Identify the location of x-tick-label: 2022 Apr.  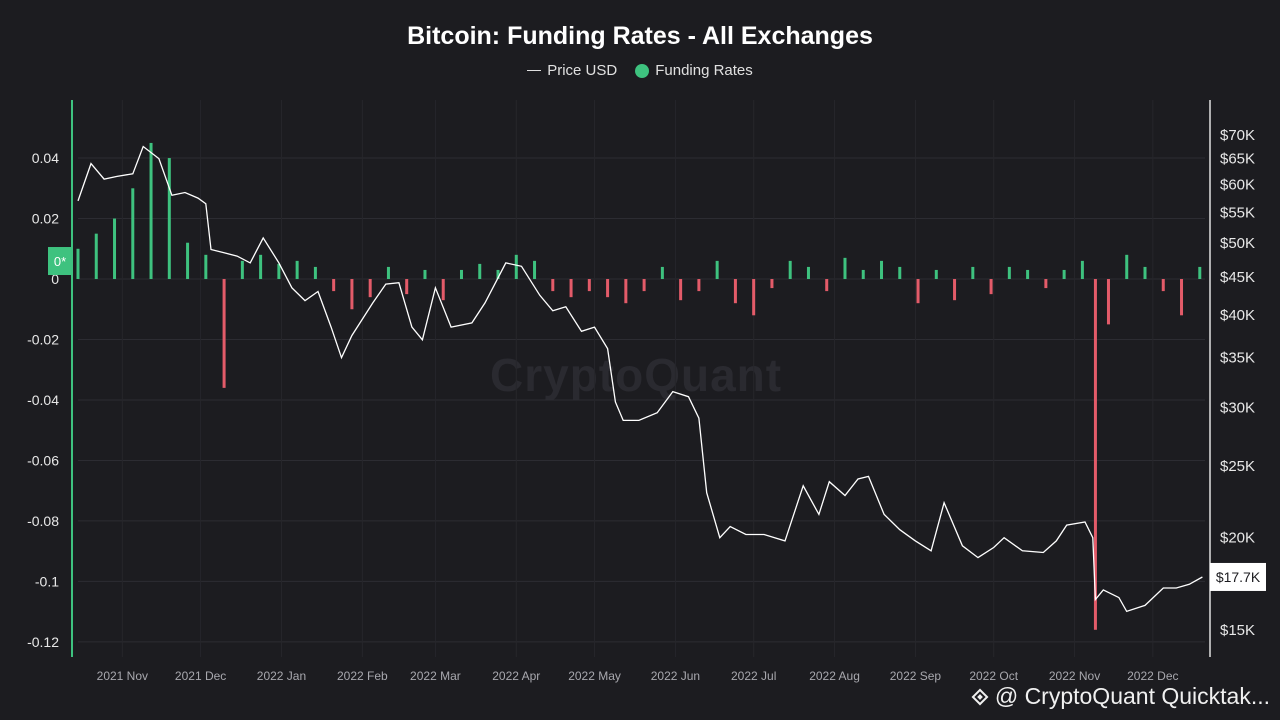
(516, 676).